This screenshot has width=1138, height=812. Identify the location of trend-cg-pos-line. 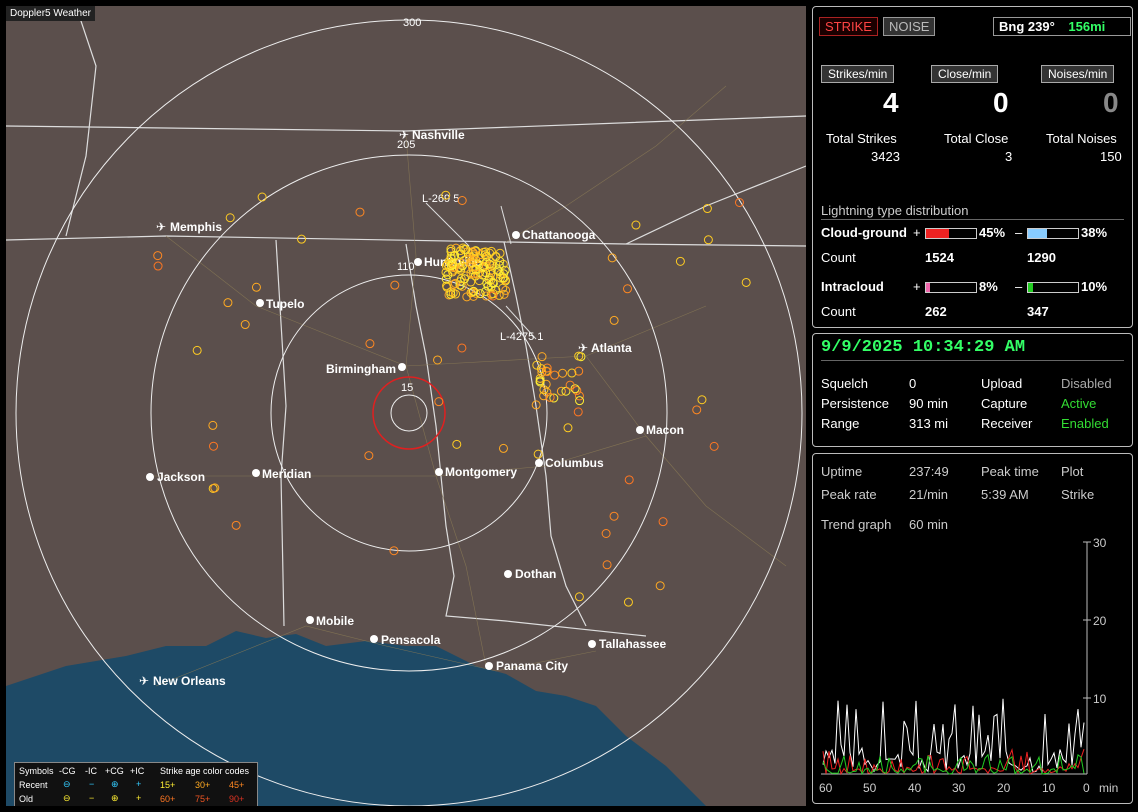
(953, 761).